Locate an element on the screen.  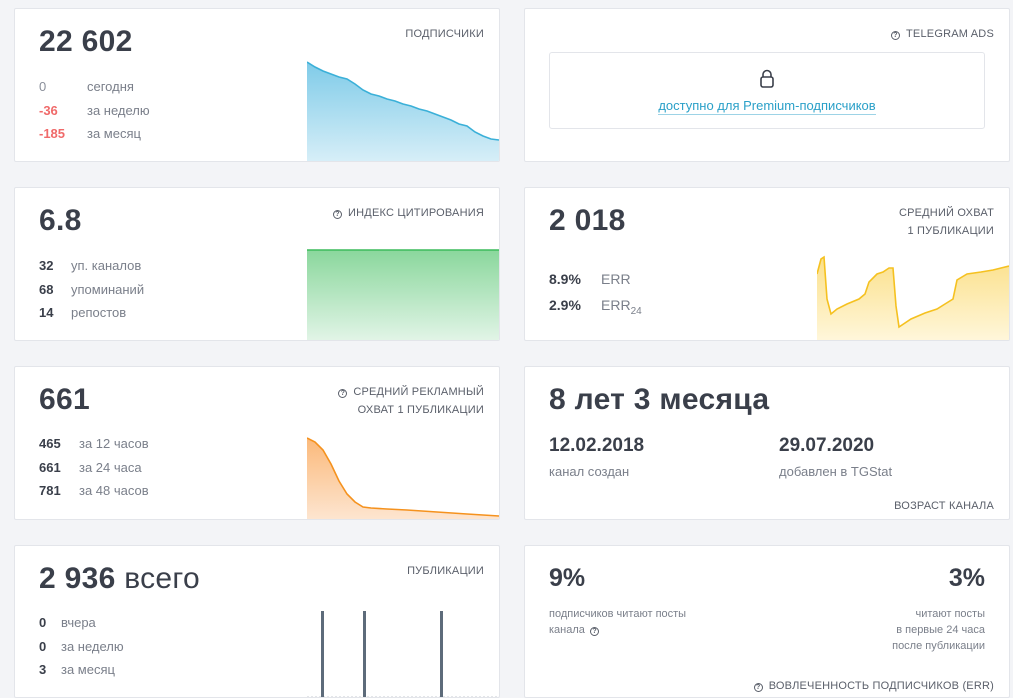
posts-count: 2 936 всего is located at coordinates (119, 579).